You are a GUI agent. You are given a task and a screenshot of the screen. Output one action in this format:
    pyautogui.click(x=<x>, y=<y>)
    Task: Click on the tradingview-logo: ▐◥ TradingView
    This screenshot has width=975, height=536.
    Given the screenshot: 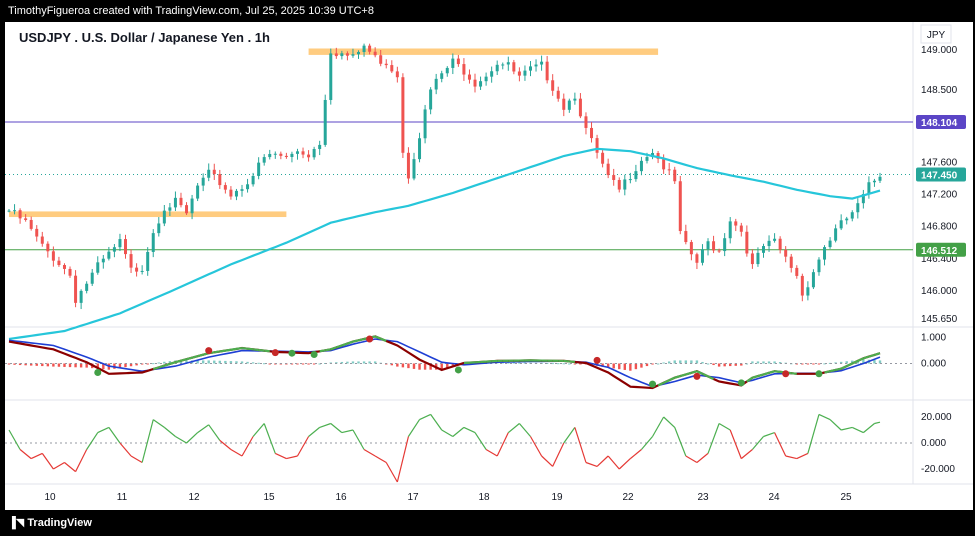 What is the action you would take?
    pyautogui.click(x=50, y=523)
    